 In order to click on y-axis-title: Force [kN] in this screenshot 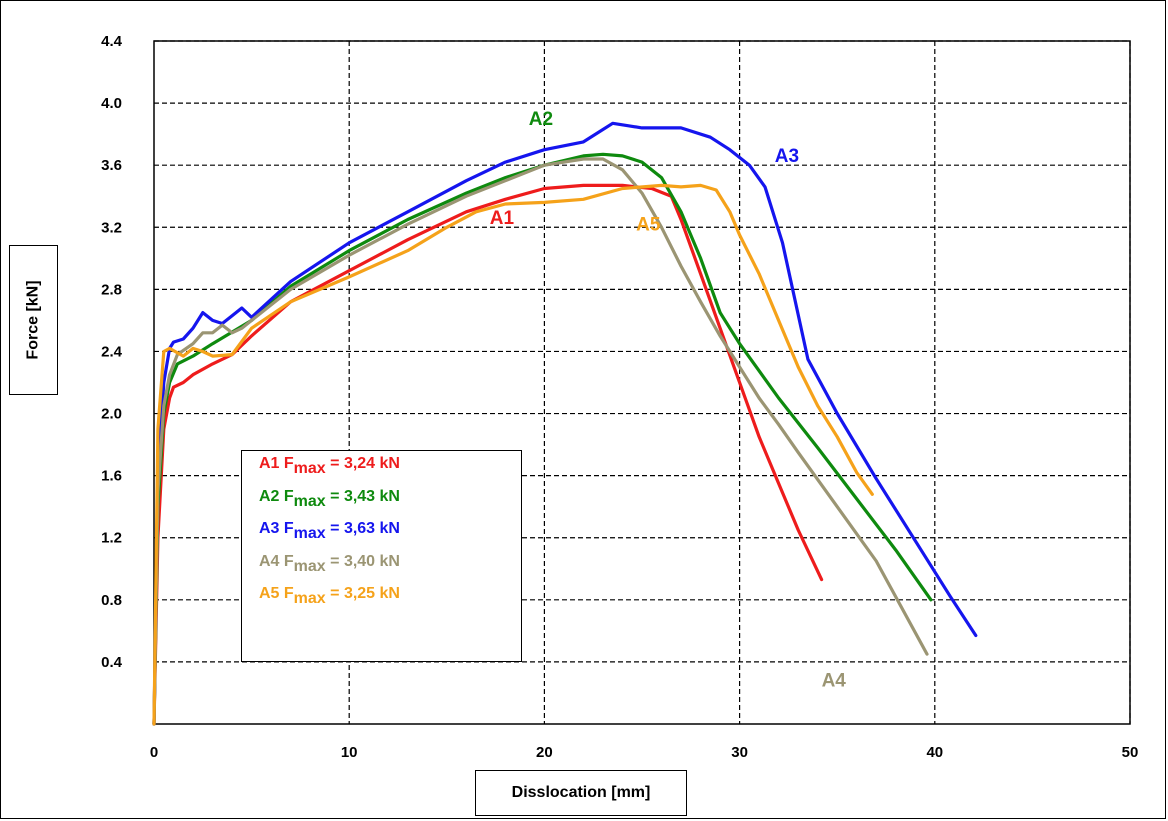, I will do `click(33, 320)`.